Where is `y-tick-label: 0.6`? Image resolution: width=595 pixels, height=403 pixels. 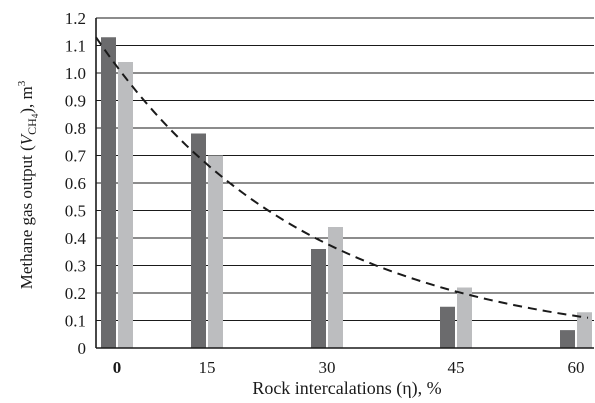 y-tick-label: 0.6 is located at coordinates (75, 183).